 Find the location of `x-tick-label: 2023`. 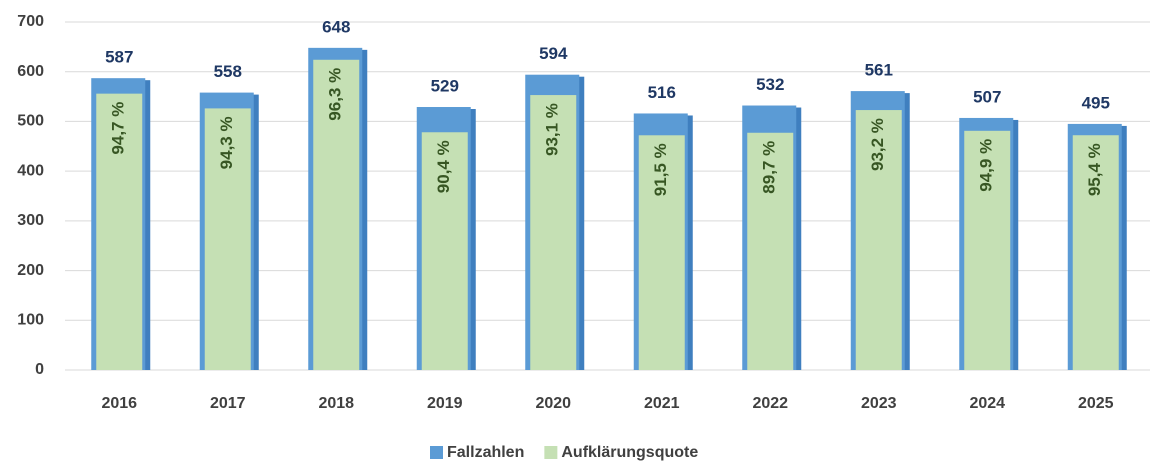

x-tick-label: 2023 is located at coordinates (879, 403).